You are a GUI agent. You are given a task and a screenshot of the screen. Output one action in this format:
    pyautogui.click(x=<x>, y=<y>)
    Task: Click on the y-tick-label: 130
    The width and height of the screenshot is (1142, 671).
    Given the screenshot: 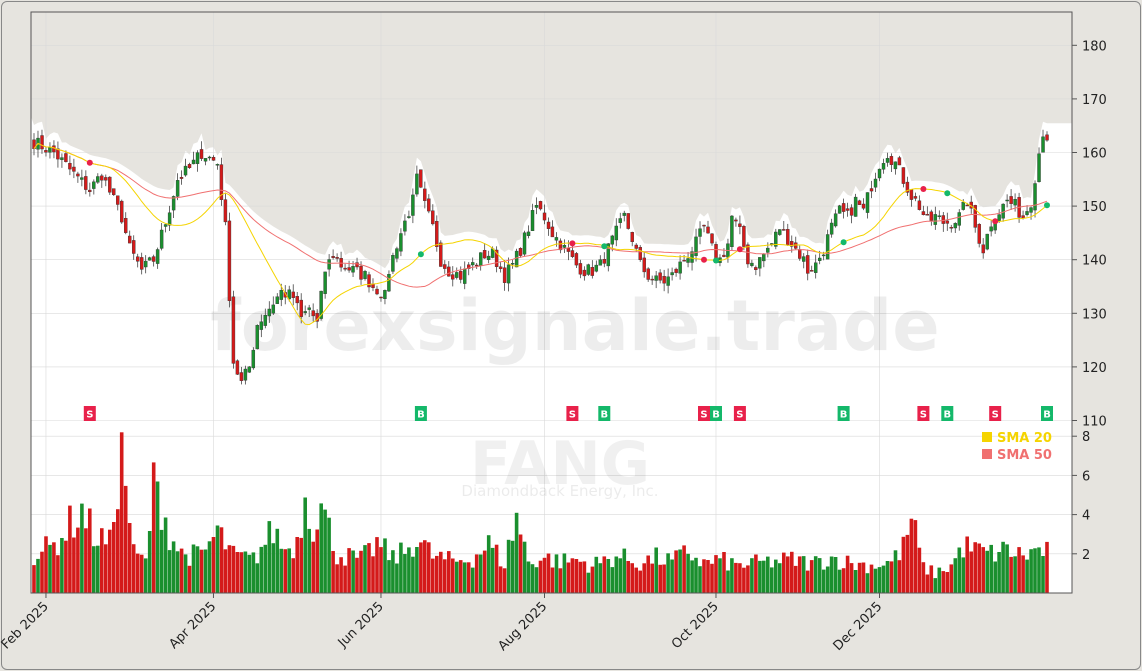 What is the action you would take?
    pyautogui.click(x=1094, y=314)
    